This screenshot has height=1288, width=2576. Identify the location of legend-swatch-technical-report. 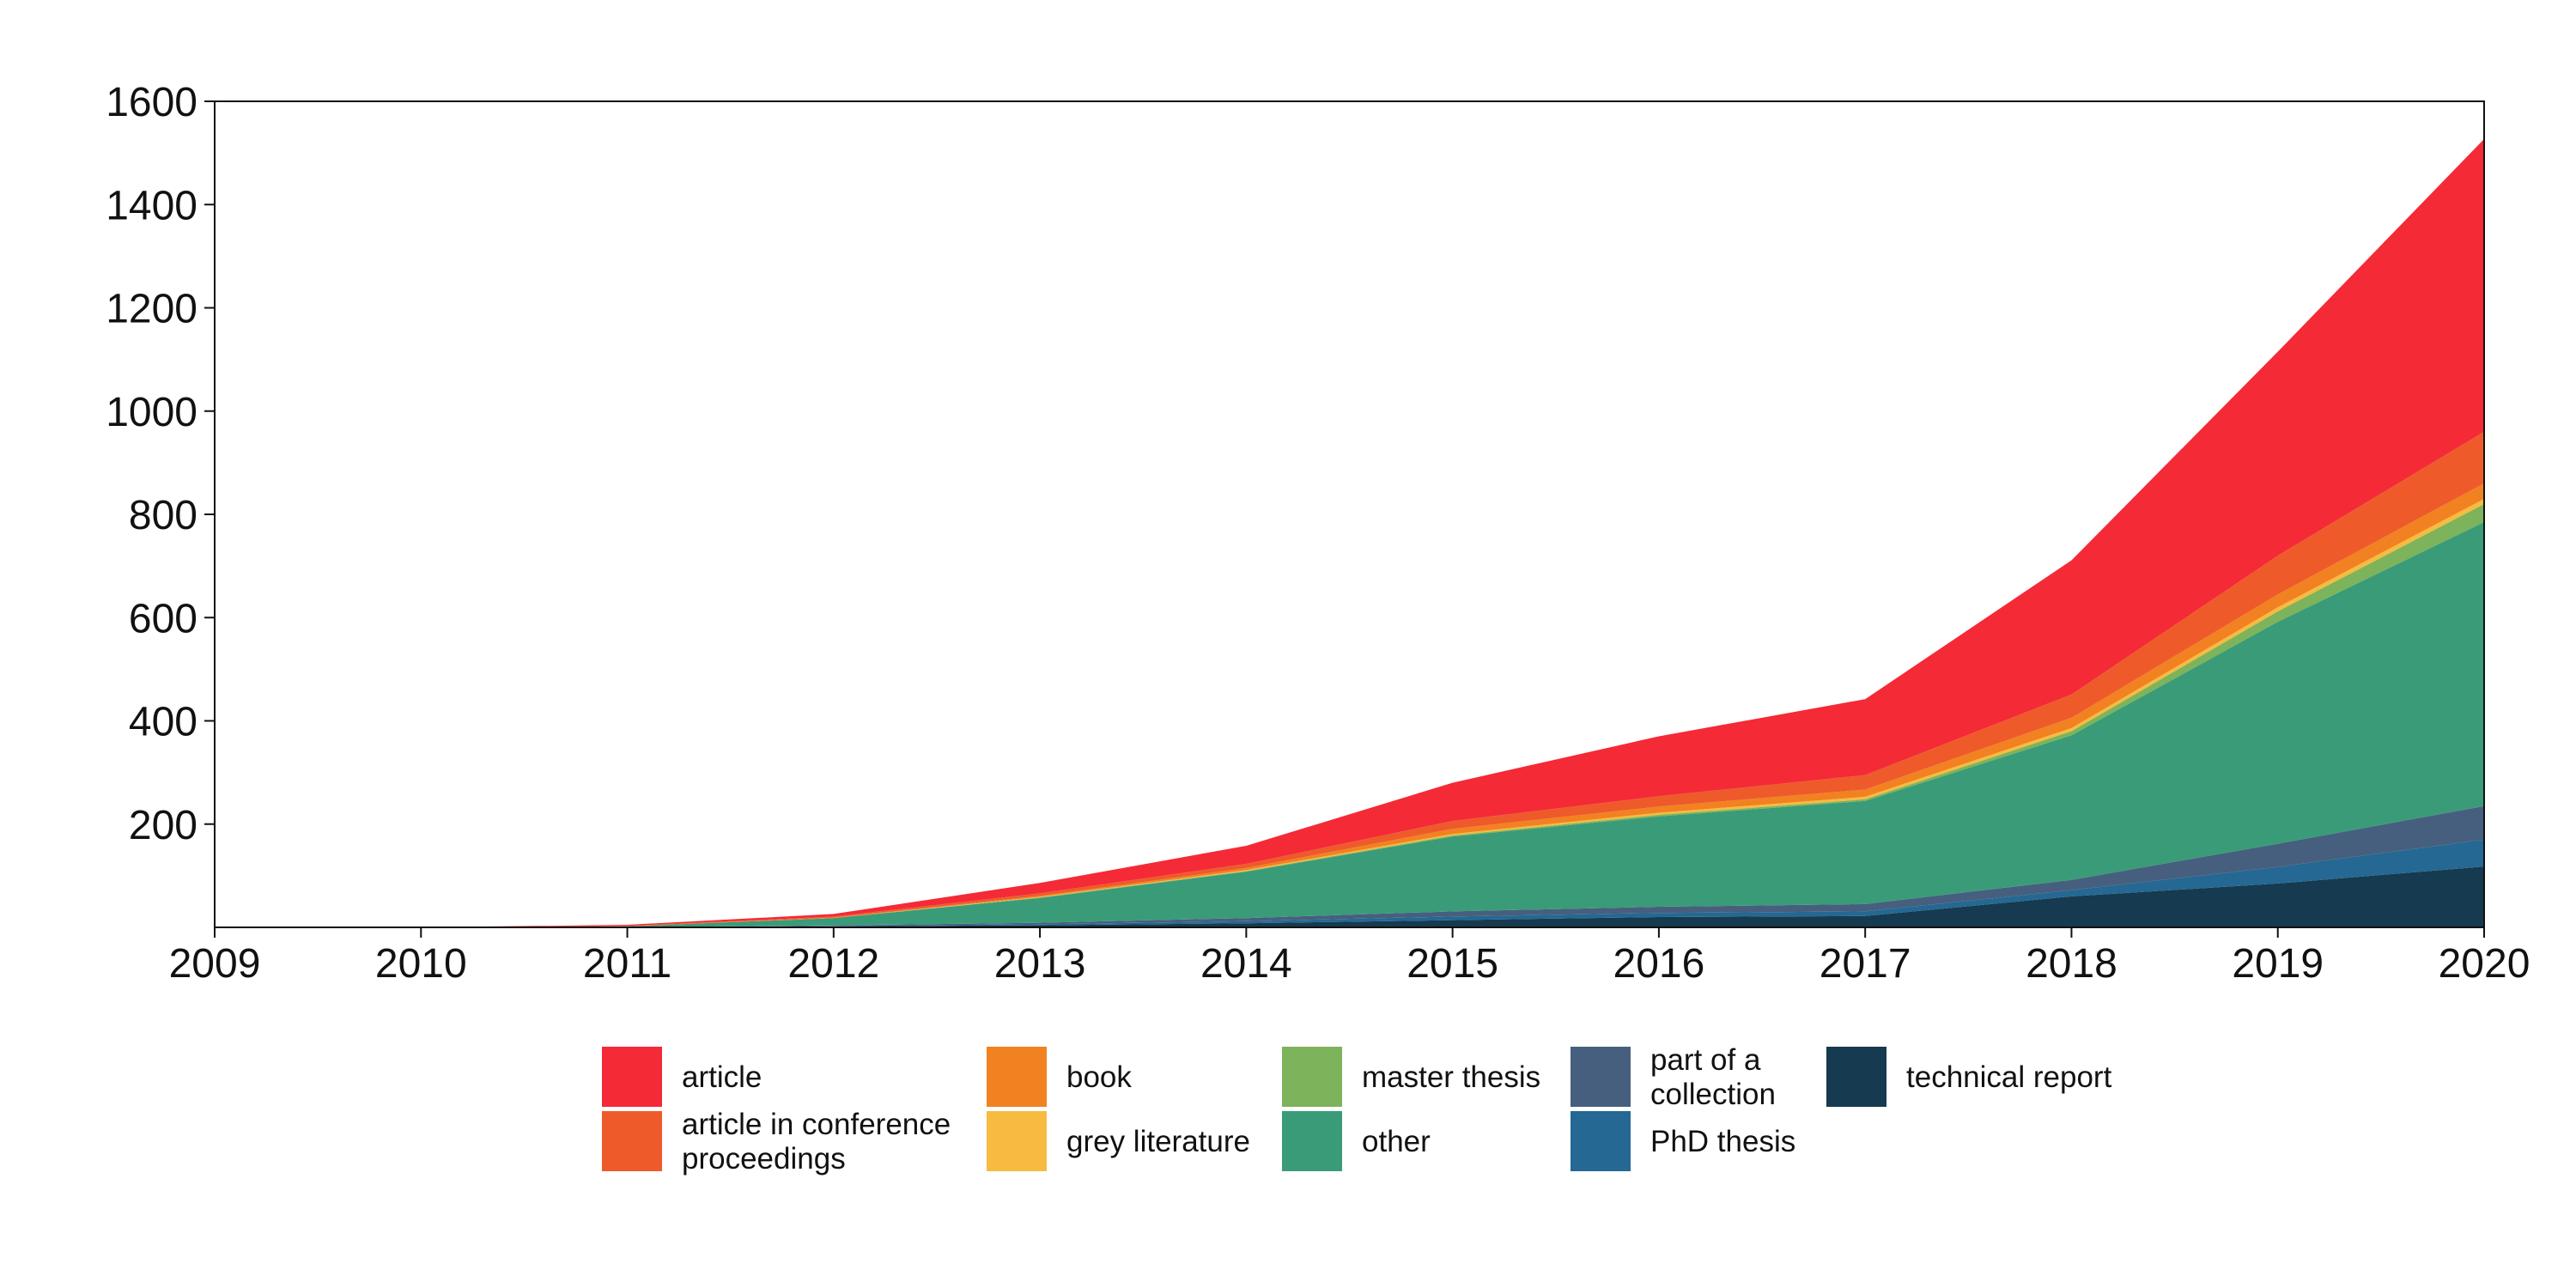
(1857, 1077).